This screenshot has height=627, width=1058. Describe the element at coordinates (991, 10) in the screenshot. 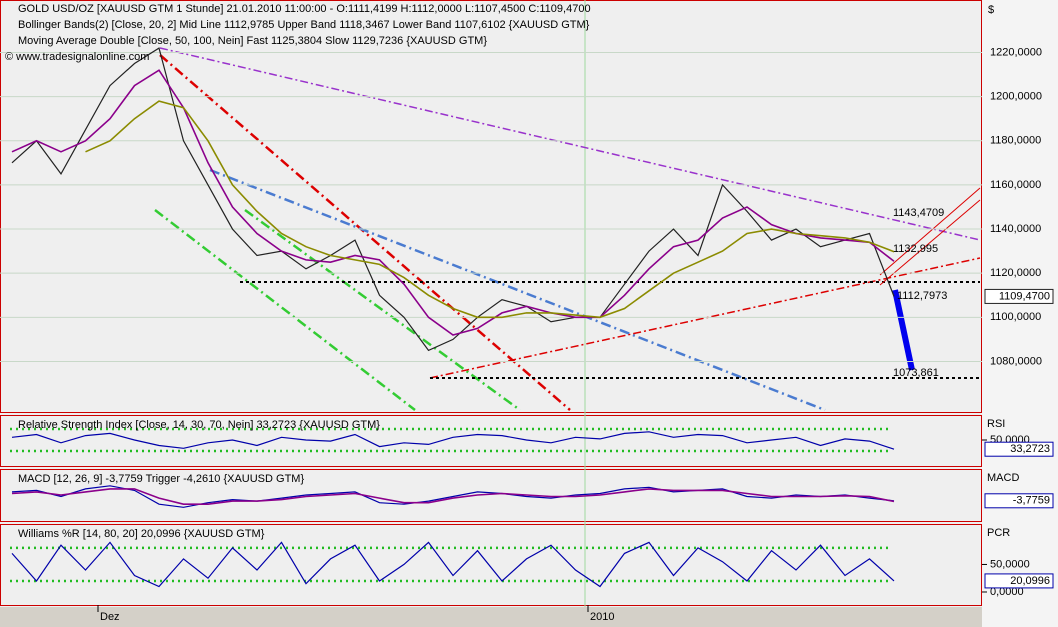

I see `axis-label: $` at that location.